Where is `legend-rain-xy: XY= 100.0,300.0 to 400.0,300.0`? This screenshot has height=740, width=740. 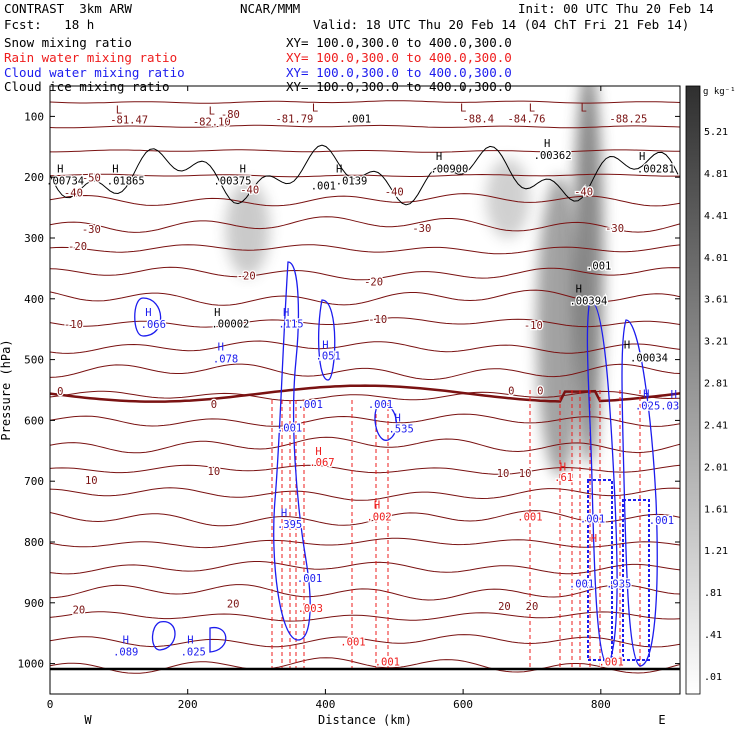
legend-rain-xy: XY= 100.0,300.0 to 400.0,300.0 is located at coordinates (399, 57).